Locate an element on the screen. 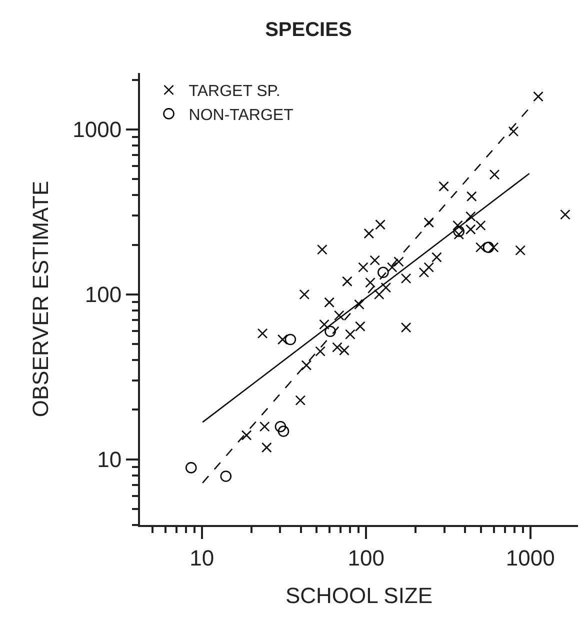 The height and width of the screenshot is (622, 582). legend-label: TARGET SP. is located at coordinates (234, 91).